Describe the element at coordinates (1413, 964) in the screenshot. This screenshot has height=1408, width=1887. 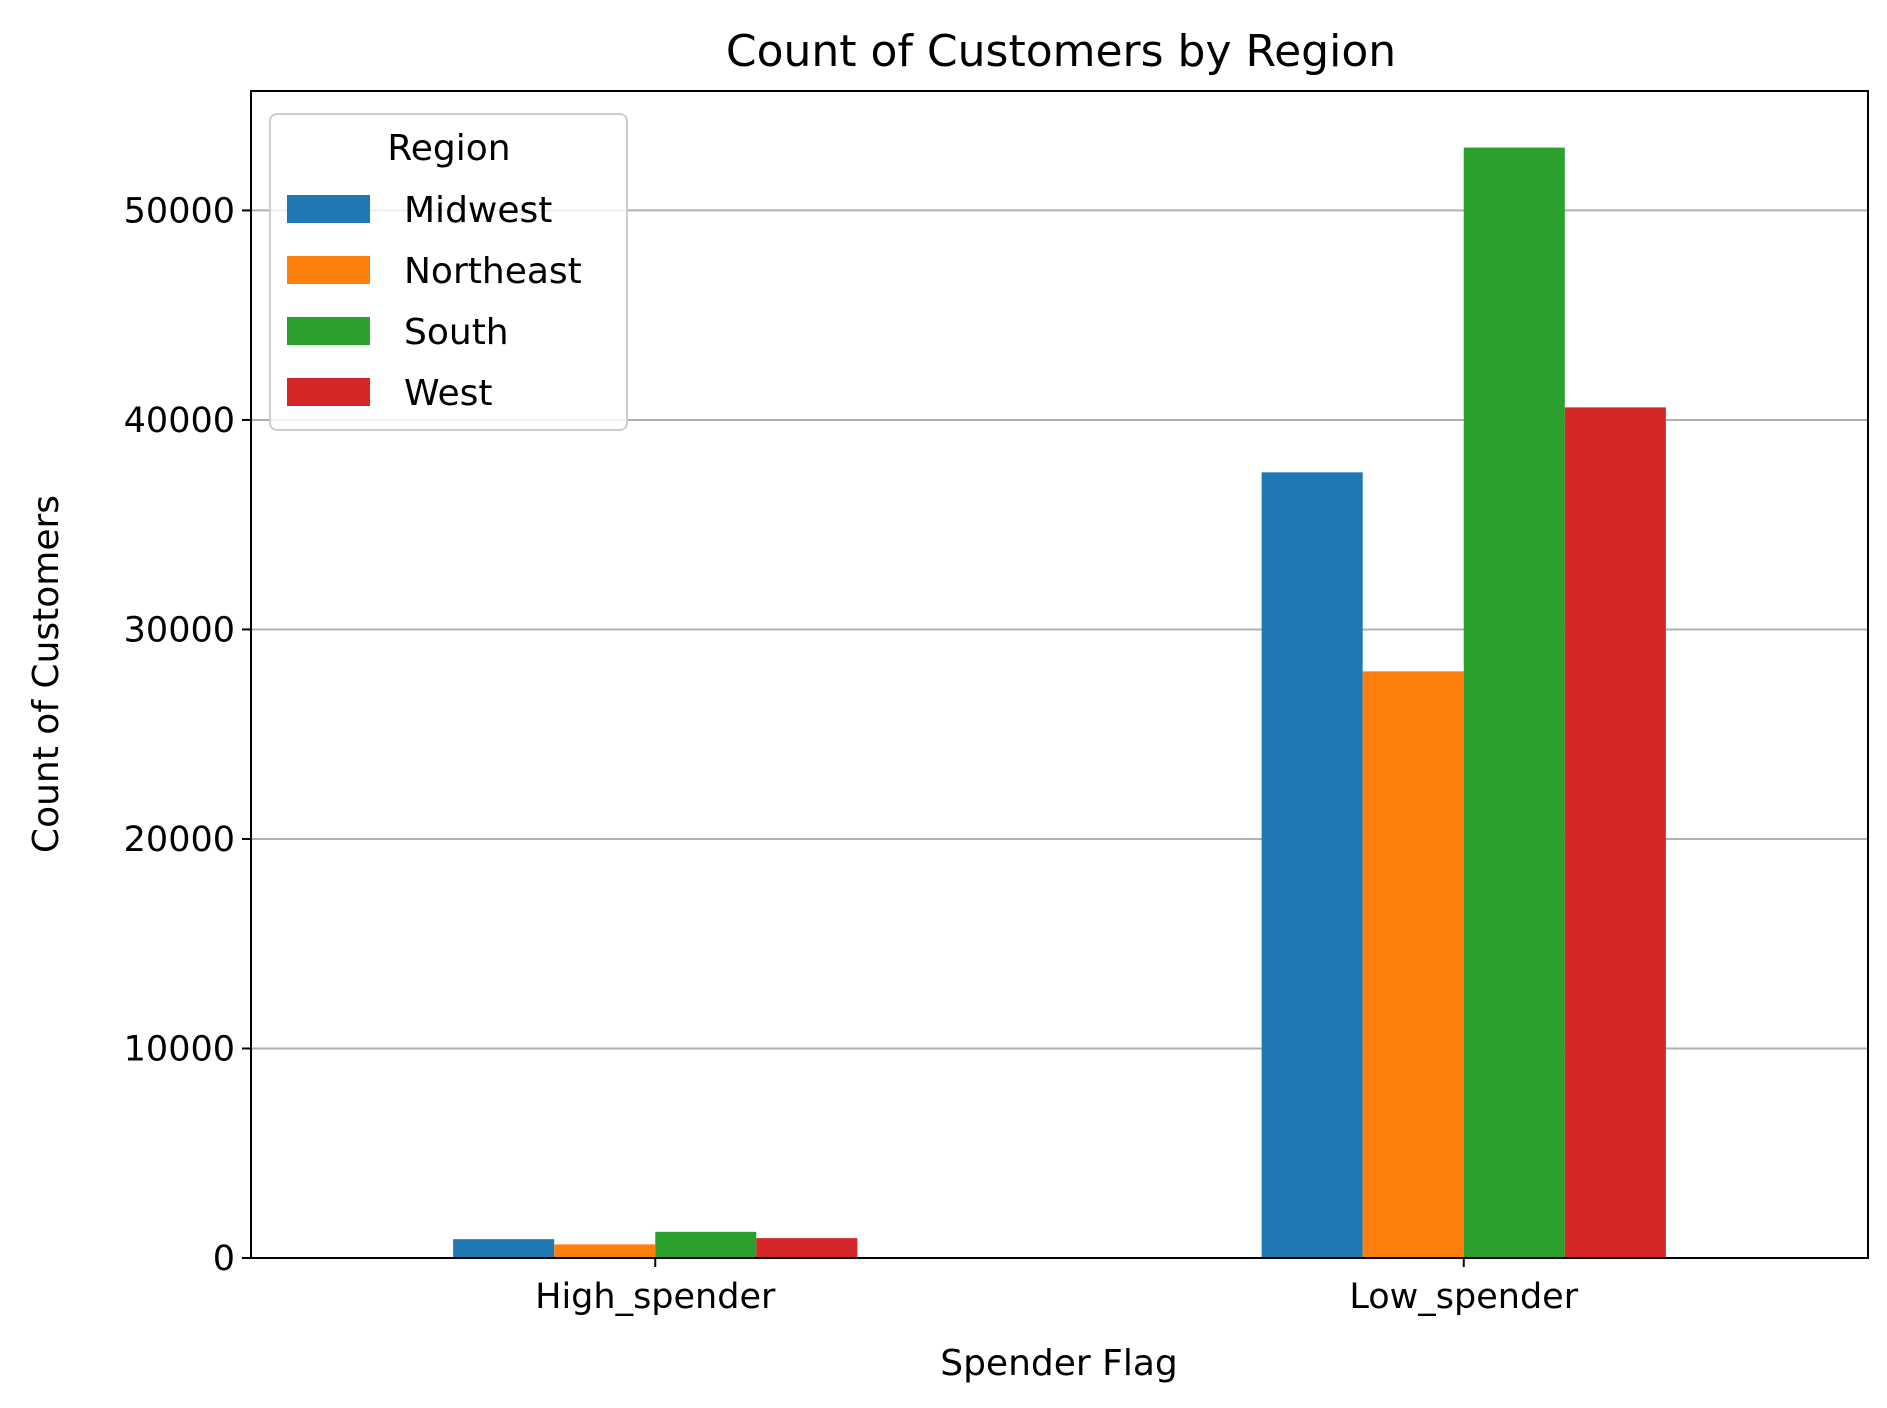
I see `bar-northeast-low_spender` at that location.